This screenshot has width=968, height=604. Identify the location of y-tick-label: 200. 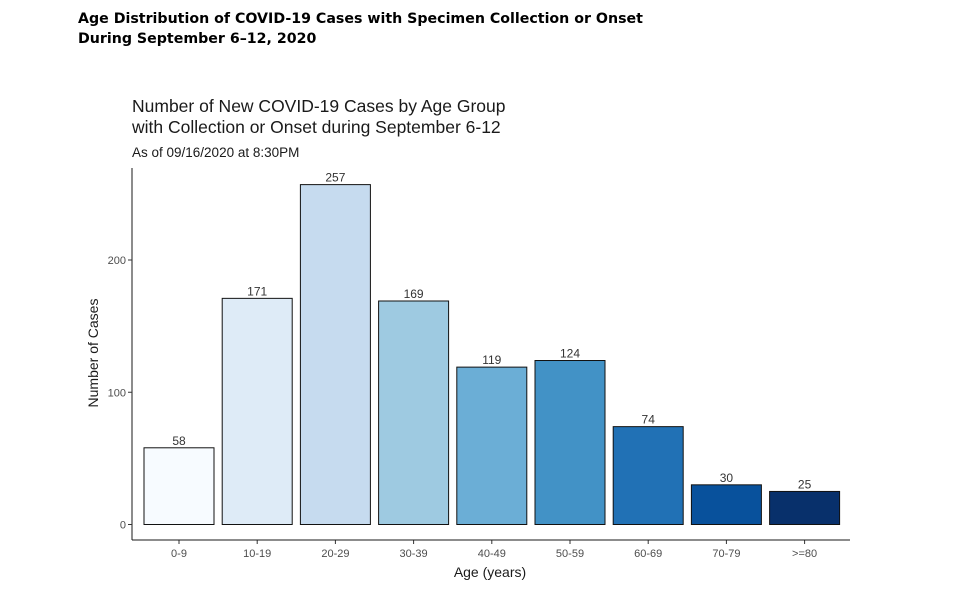
(117, 261).